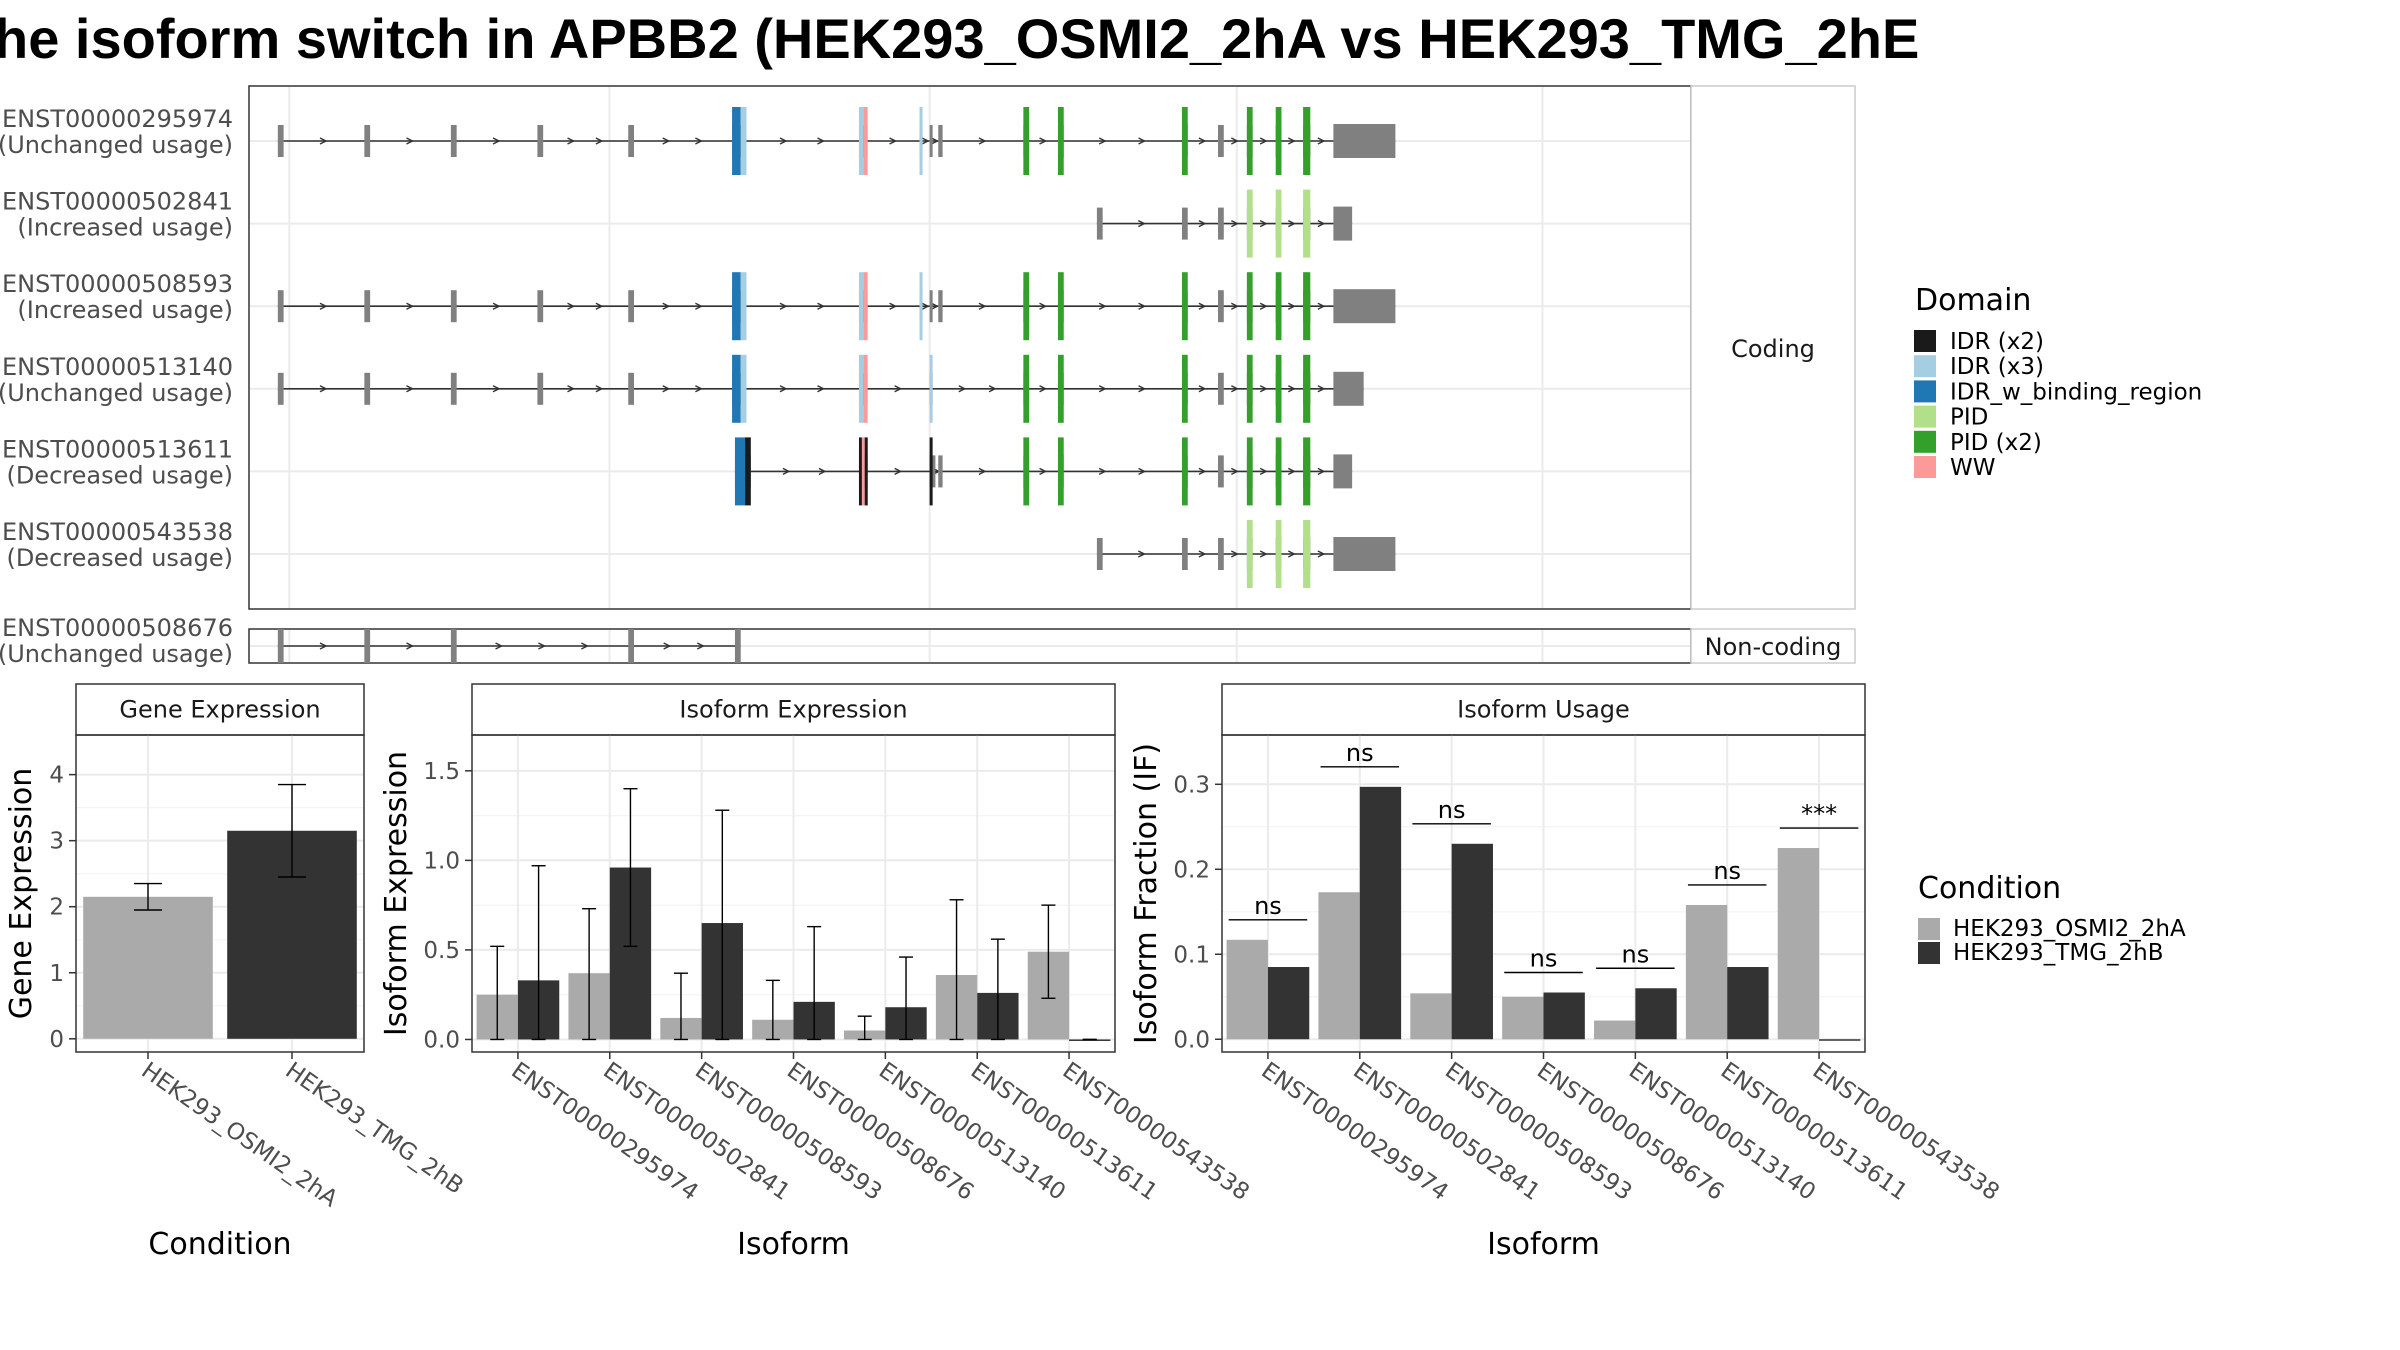 Image resolution: width=2400 pixels, height=1350 pixels. What do you see at coordinates (1773, 349) in the screenshot?
I see `coding-strip-label: Coding` at bounding box center [1773, 349].